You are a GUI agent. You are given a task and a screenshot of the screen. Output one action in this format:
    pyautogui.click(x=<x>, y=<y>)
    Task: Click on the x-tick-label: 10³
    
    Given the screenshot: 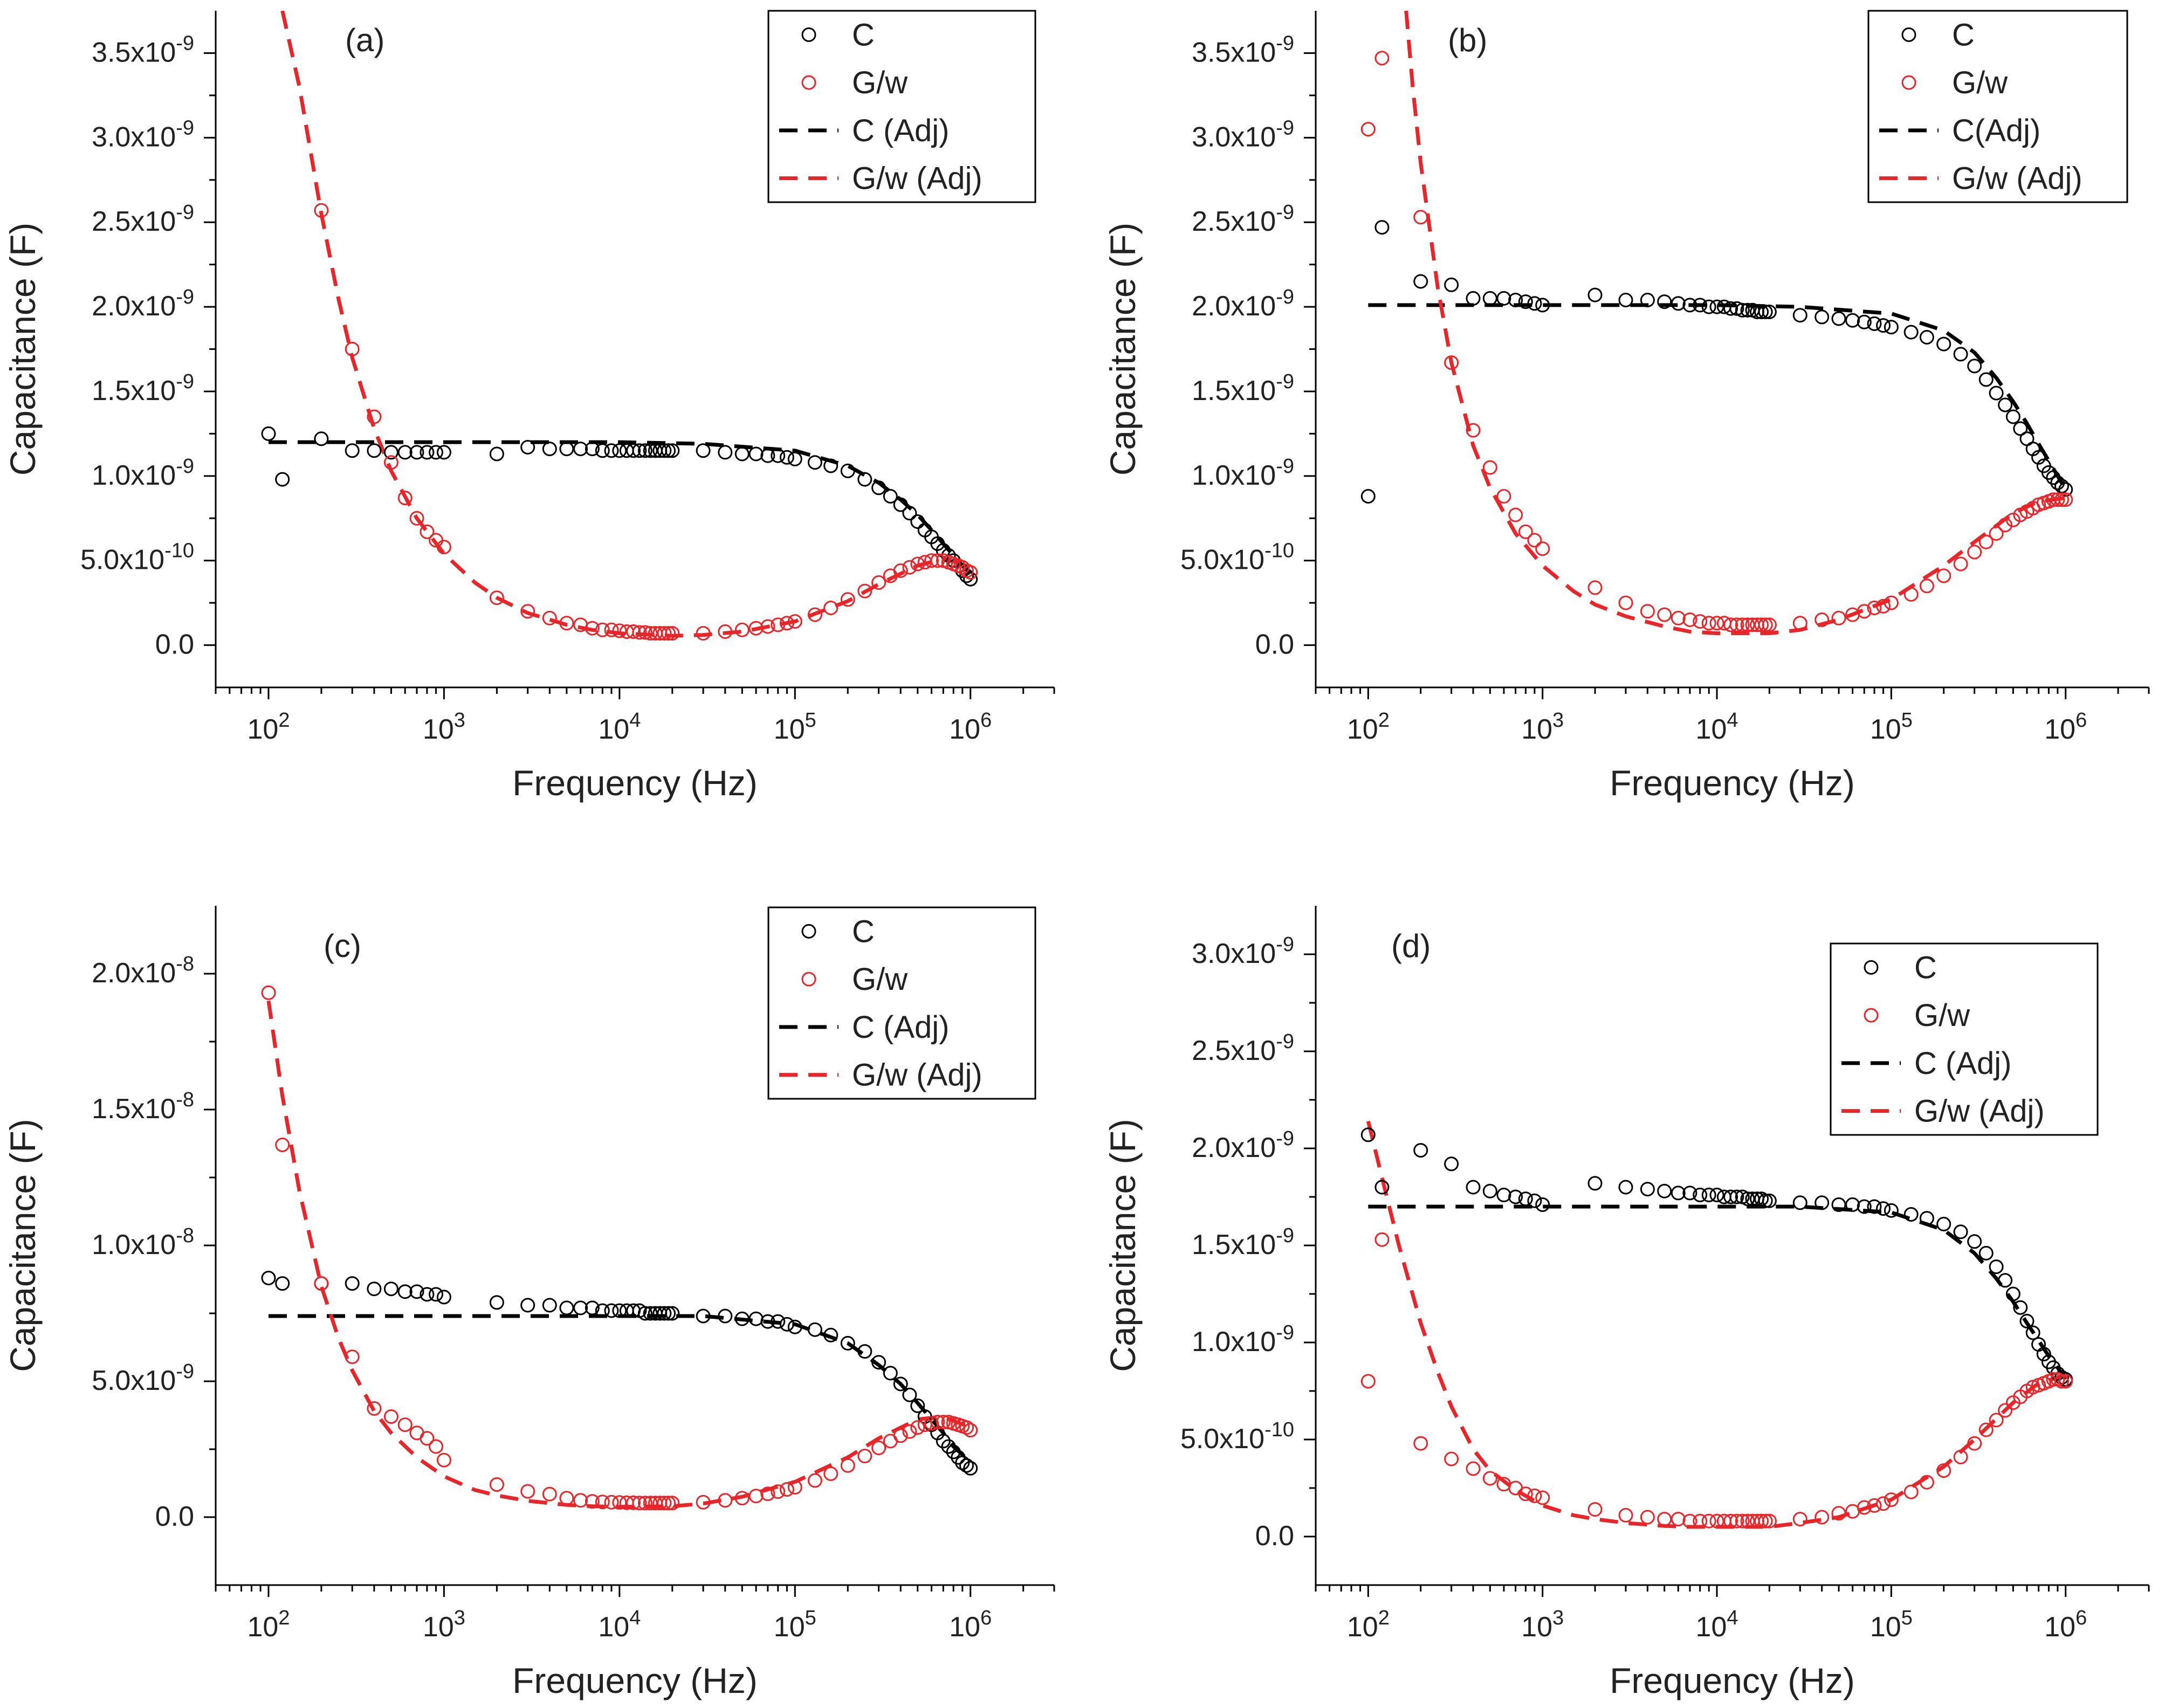 What is the action you would take?
    pyautogui.click(x=1542, y=1625)
    